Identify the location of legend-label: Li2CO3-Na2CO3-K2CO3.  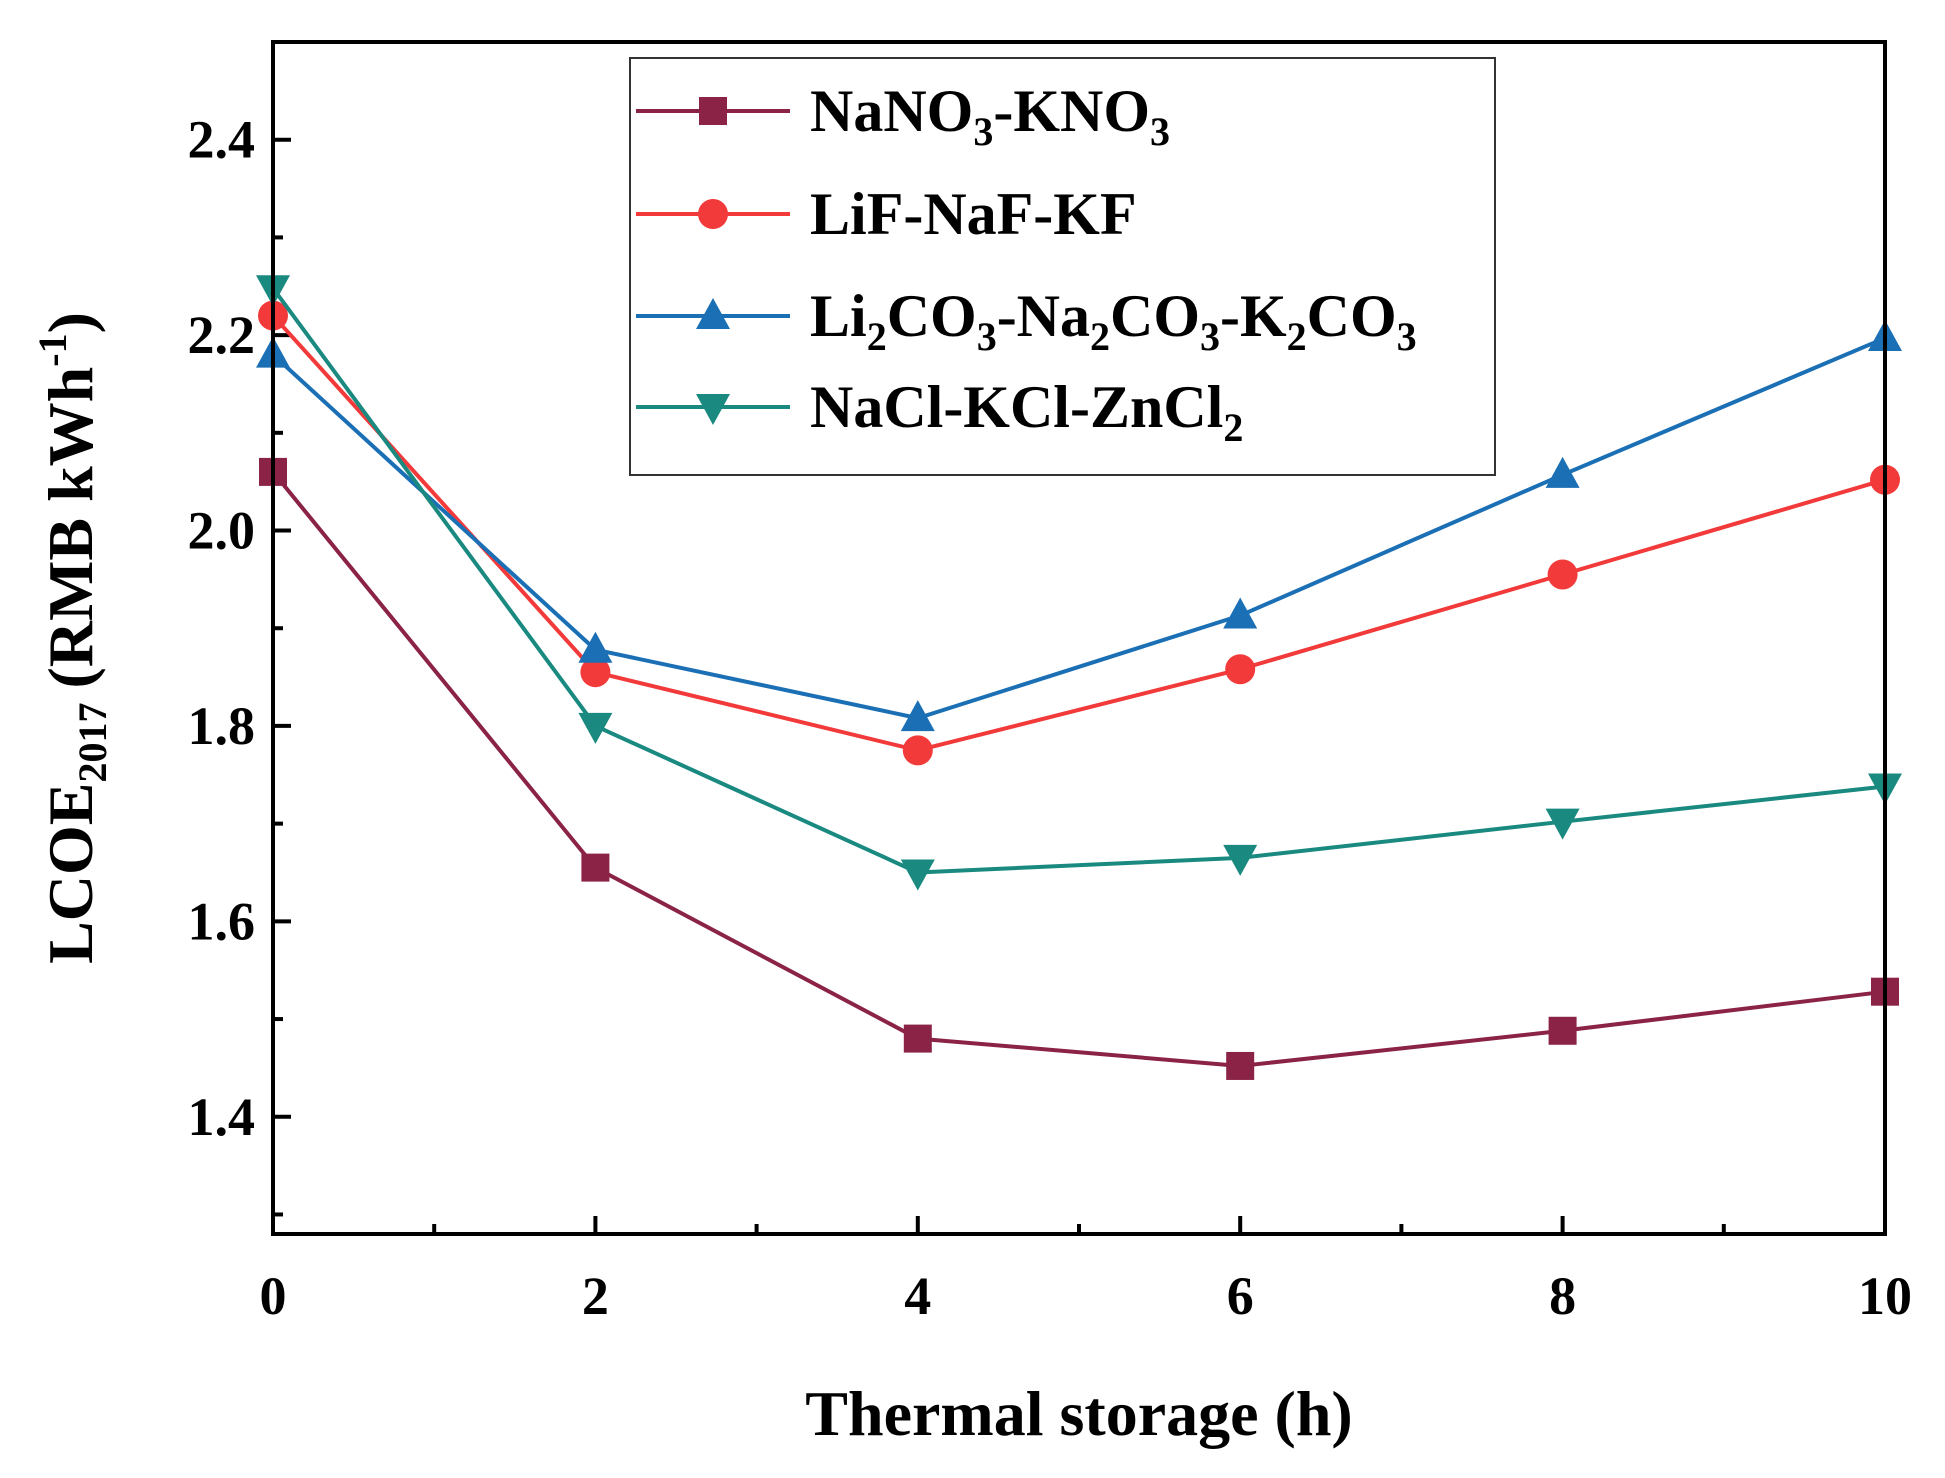
(1113, 321).